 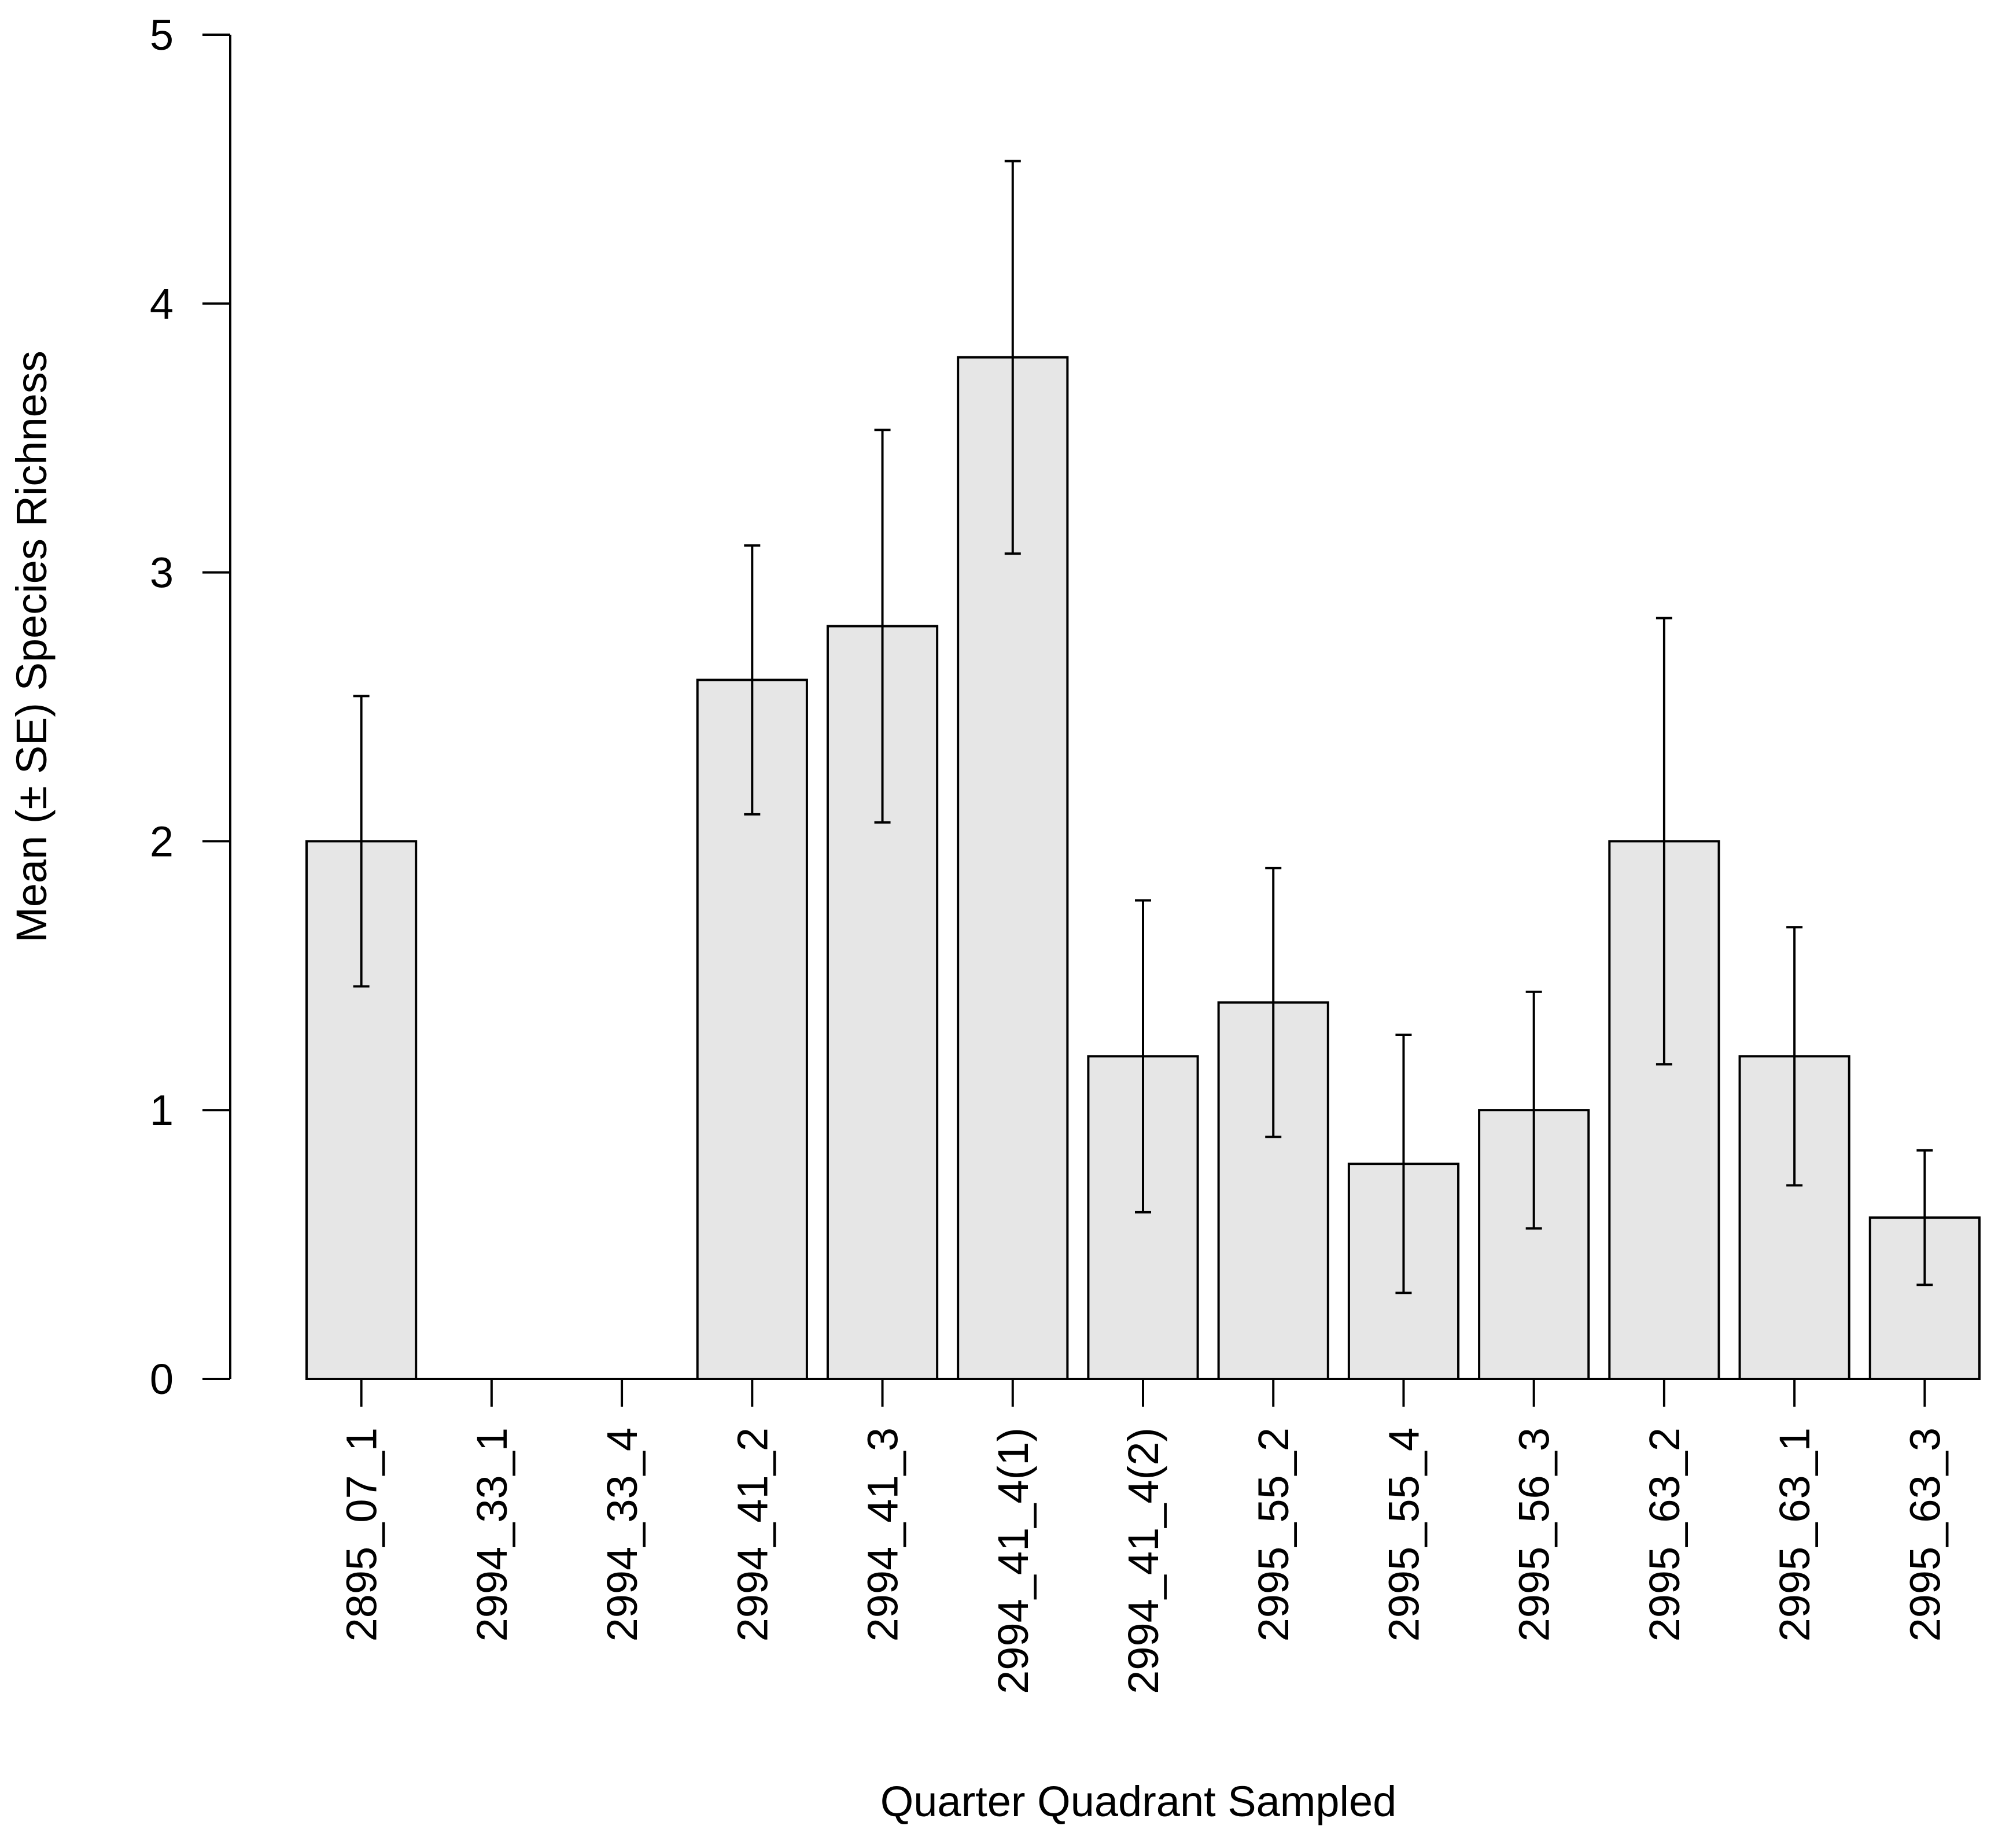 I want to click on x-tick-label: 2994_33_1, so click(x=492, y=1535).